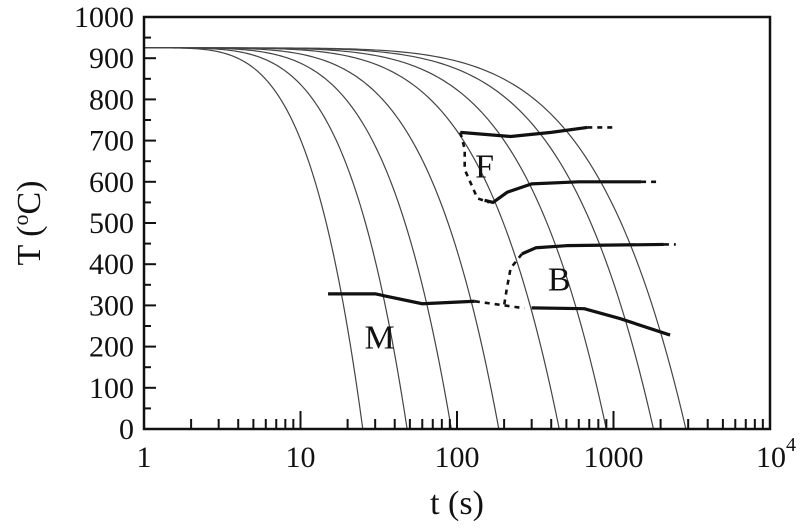  What do you see at coordinates (104, 17) in the screenshot?
I see `y-tick-label: 1000` at bounding box center [104, 17].